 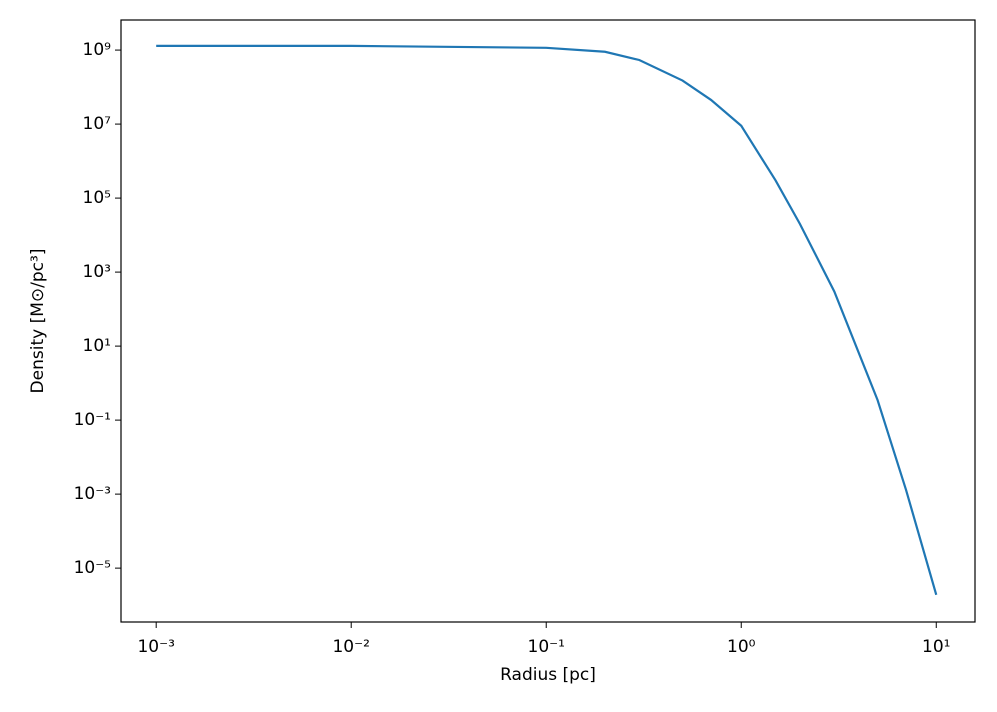 I want to click on y-tick-label: 10⁷, so click(x=97, y=124).